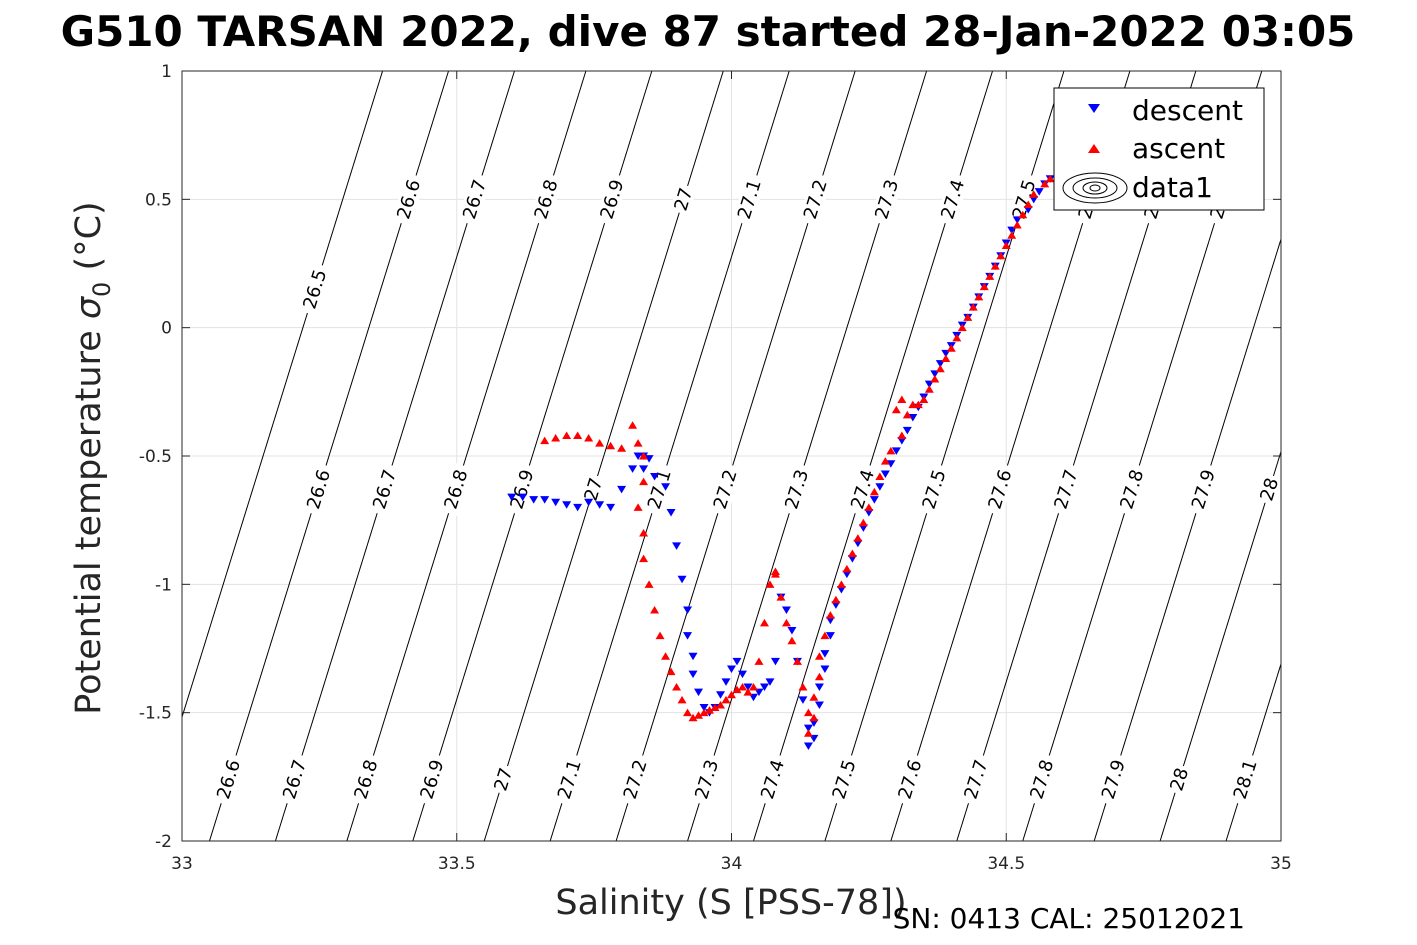 Image resolution: width=1417 pixels, height=945 pixels. Describe the element at coordinates (1069, 918) in the screenshot. I see `footer-serial-calibration: SN: 0413 CAL: 25012021` at that location.